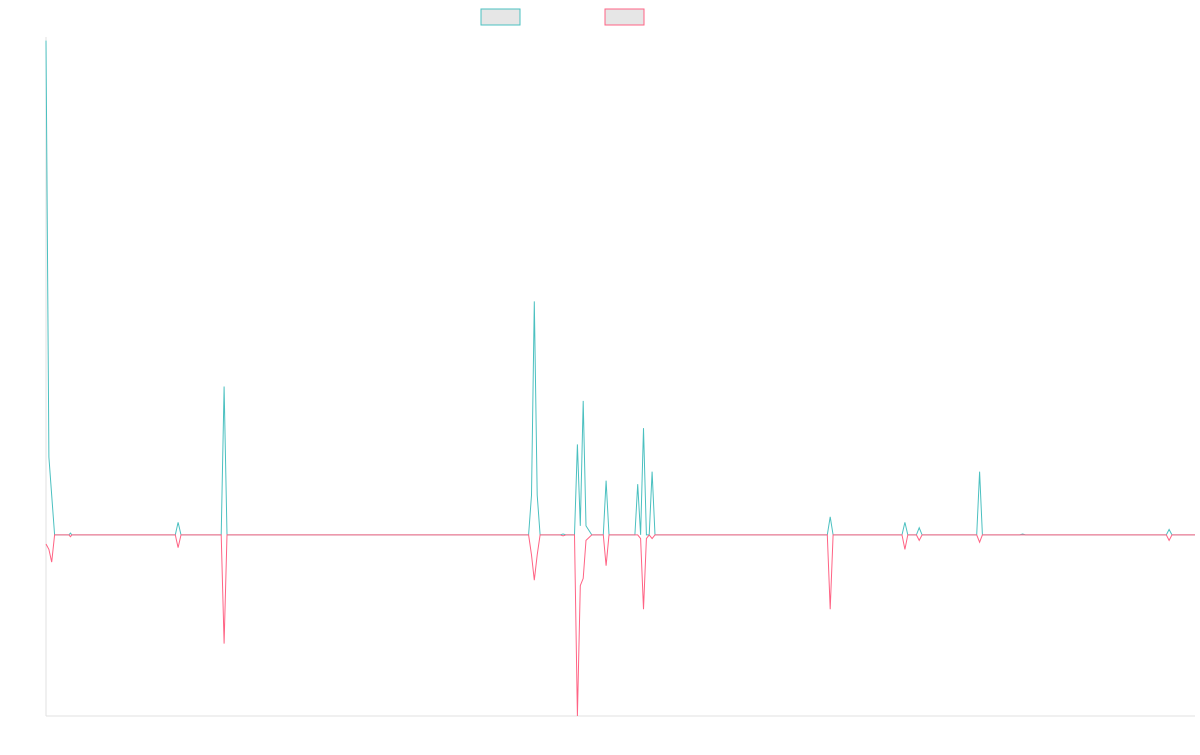 Image resolution: width=1200 pixels, height=755 pixels. Describe the element at coordinates (562, 17) in the screenshot. I see `legend` at that location.